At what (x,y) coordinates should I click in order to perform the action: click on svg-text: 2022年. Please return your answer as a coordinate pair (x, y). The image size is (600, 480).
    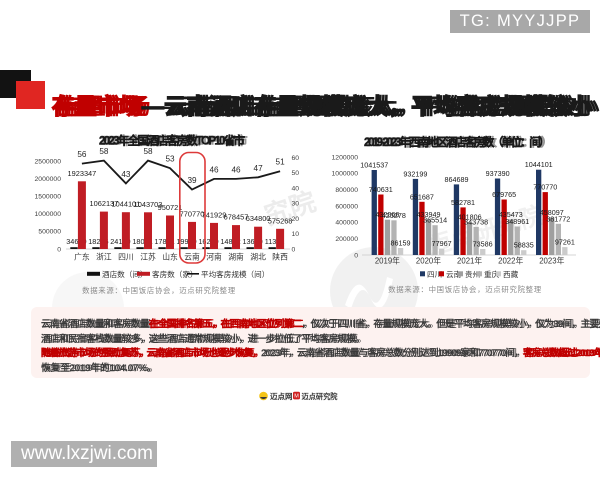
    Looking at the image, I should click on (510, 261).